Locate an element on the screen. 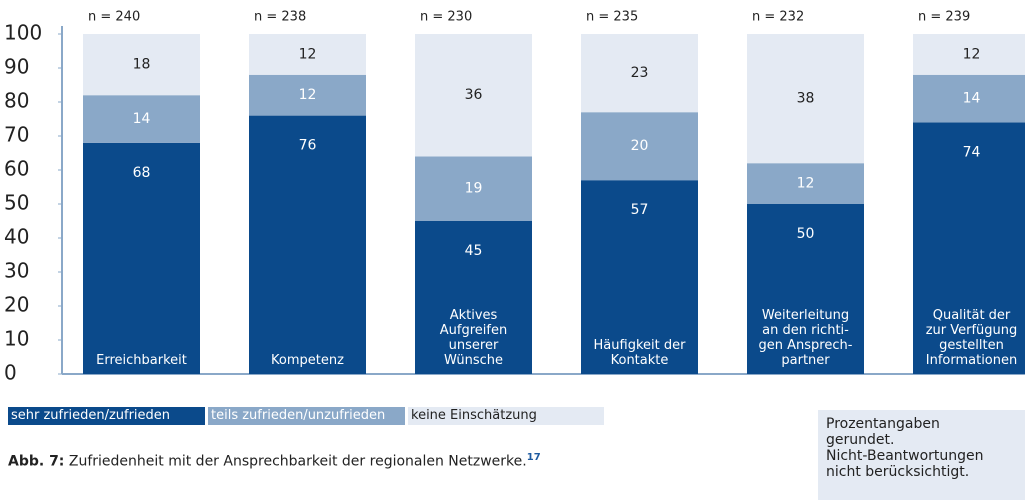 This screenshot has height=500, width=1025. category-label: Erreichbarkeit is located at coordinates (141, 360).